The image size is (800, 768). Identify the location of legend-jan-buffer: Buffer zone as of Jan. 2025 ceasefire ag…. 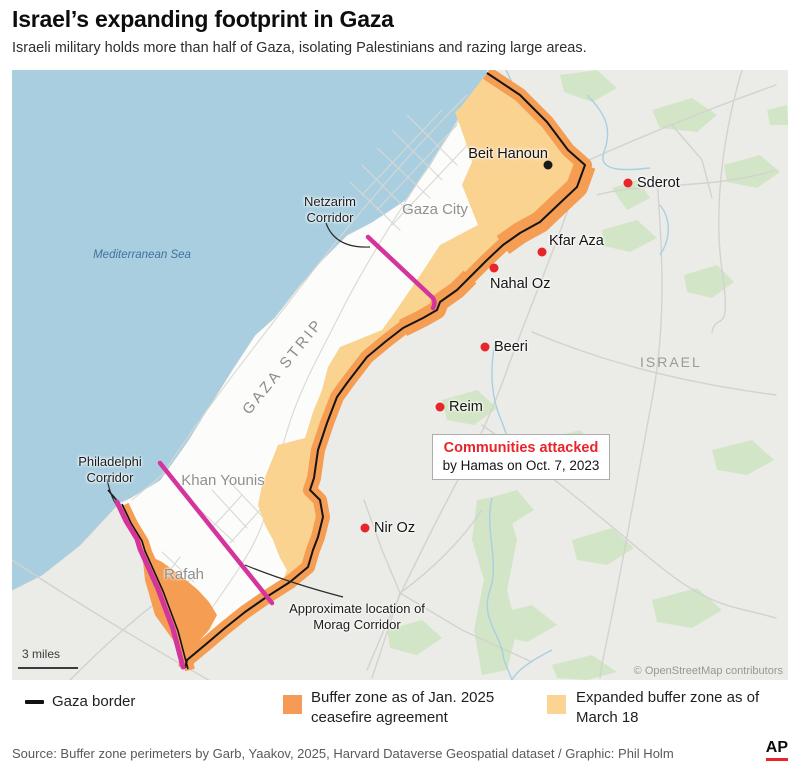
(403, 708).